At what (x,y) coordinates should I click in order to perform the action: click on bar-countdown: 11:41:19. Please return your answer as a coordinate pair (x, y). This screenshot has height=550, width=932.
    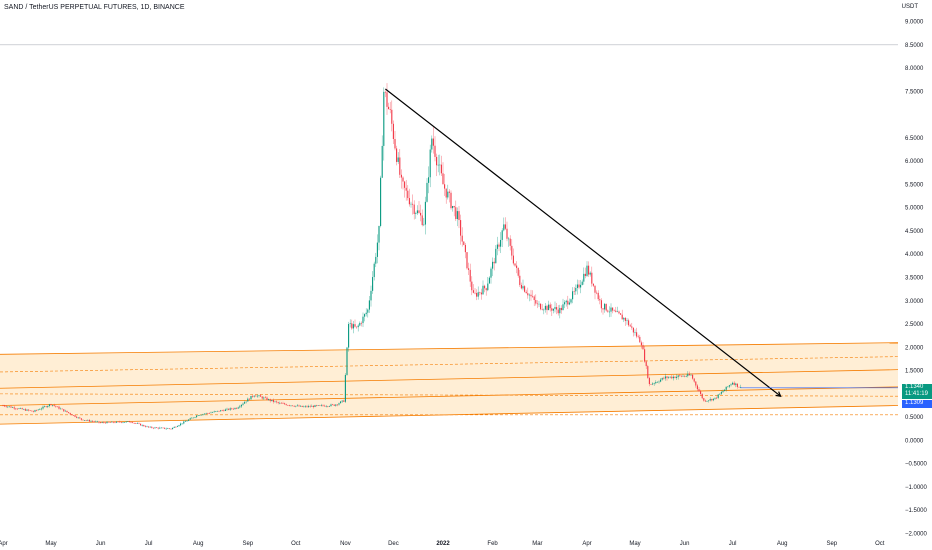
    Looking at the image, I should click on (916, 393).